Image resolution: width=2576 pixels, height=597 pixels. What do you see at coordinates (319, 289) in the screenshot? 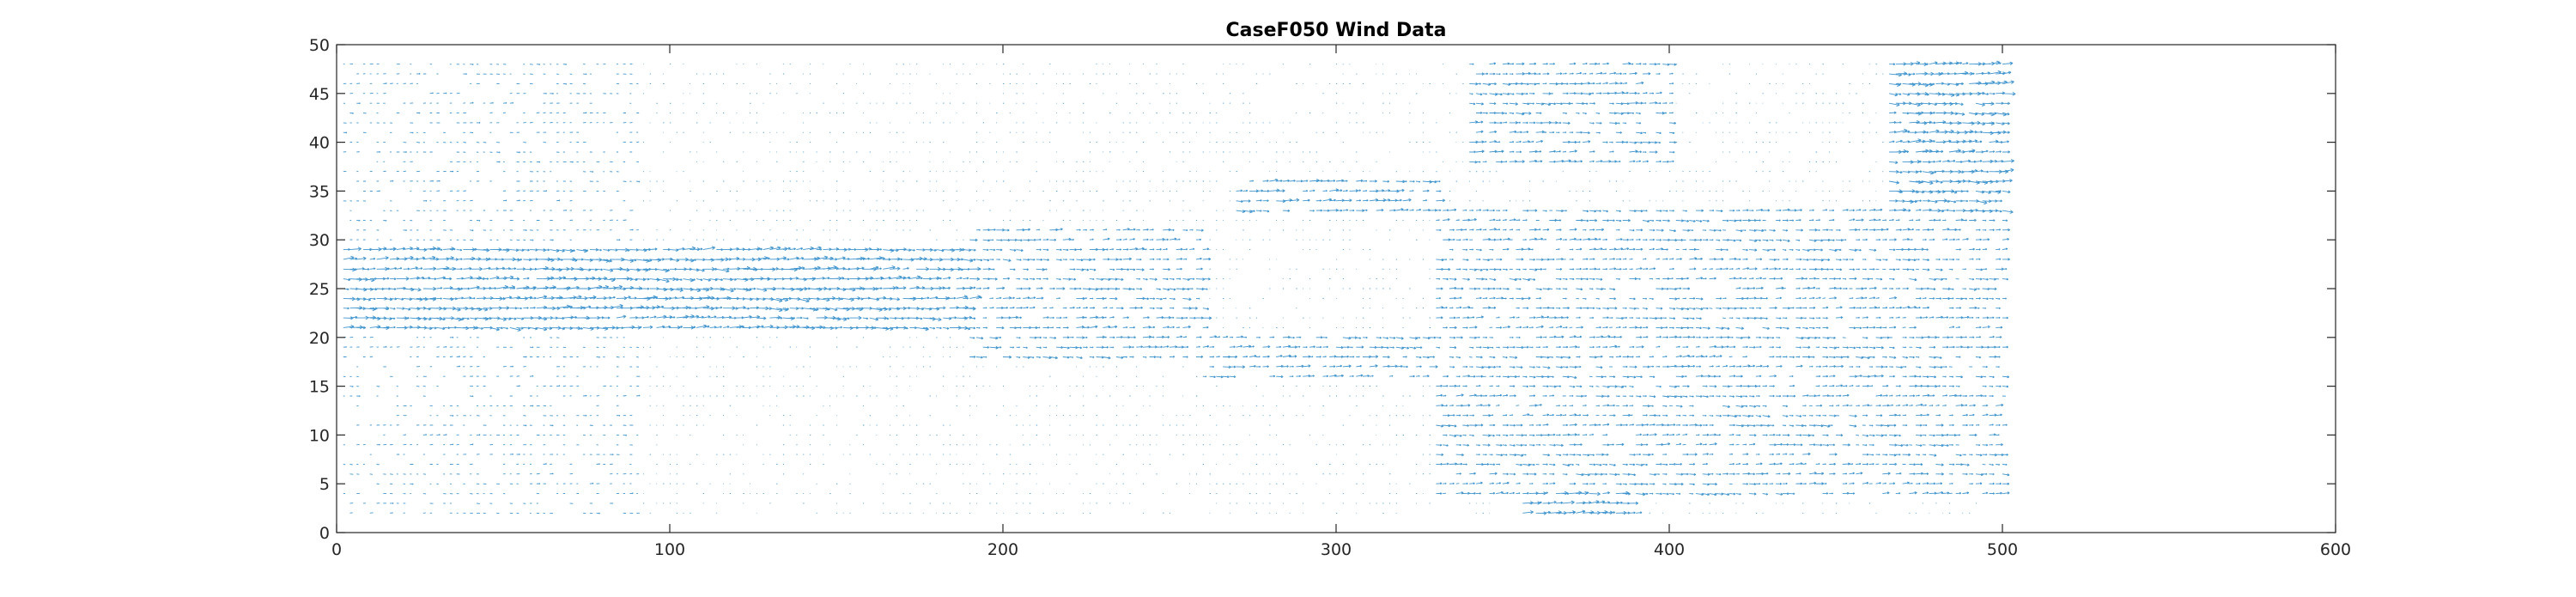
I see `y-tick-label: 25` at bounding box center [319, 289].